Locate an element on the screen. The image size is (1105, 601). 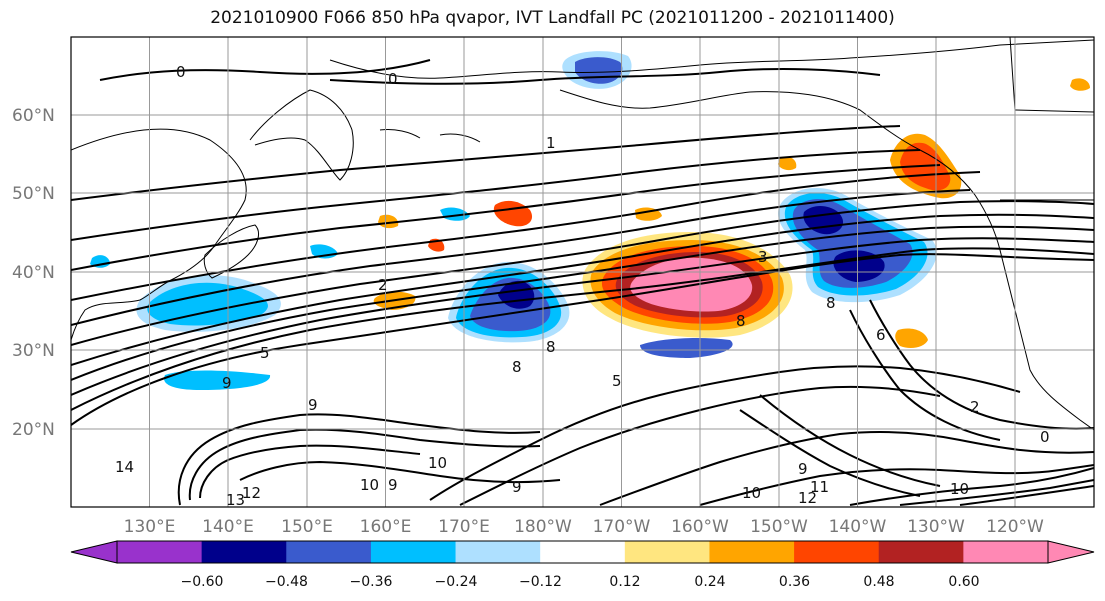
lat-label: 20°N is located at coordinates (33, 430).